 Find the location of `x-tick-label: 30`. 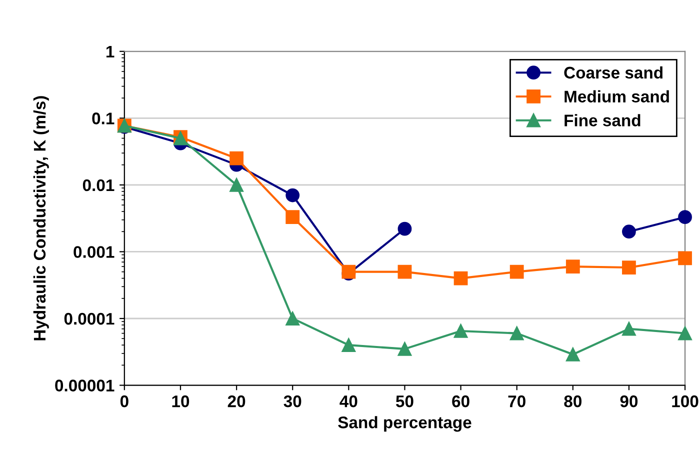

x-tick-label: 30 is located at coordinates (293, 401).